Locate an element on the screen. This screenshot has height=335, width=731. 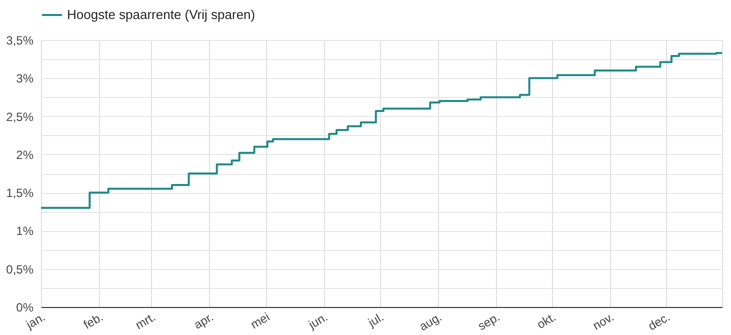
y-tick-label: 2% is located at coordinates (25, 155).